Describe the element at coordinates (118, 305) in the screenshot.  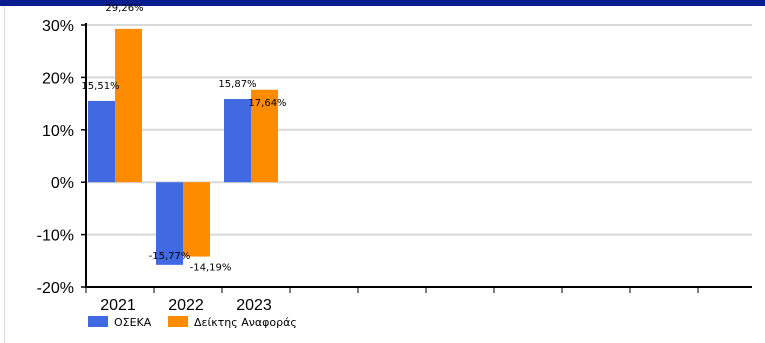
I see `x-tick-label: 2021` at that location.